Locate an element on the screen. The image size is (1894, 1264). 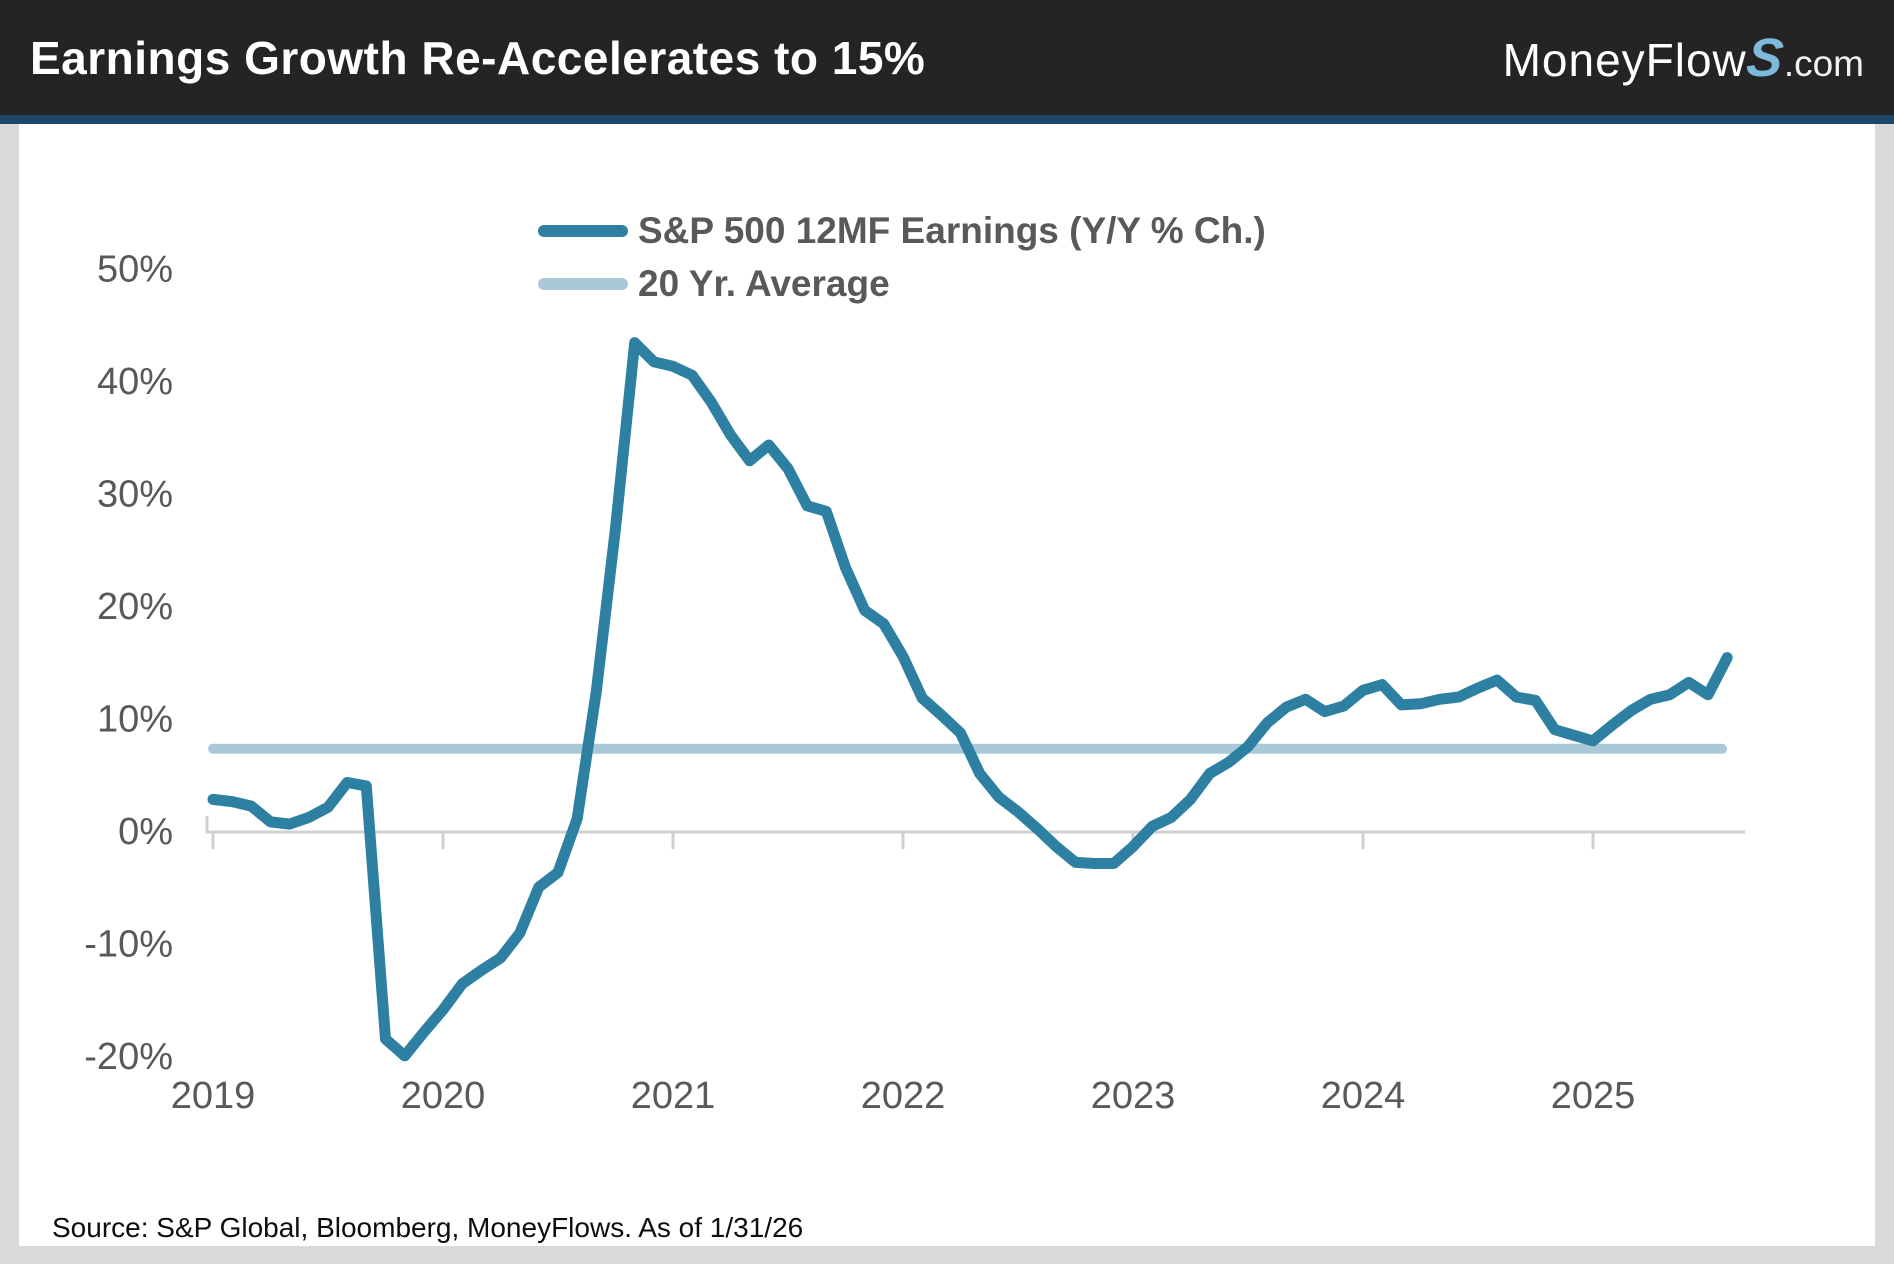
legend-item-earnings: S&P 500 12MF Earnings (Y/Y % Ch.) is located at coordinates (902, 231).